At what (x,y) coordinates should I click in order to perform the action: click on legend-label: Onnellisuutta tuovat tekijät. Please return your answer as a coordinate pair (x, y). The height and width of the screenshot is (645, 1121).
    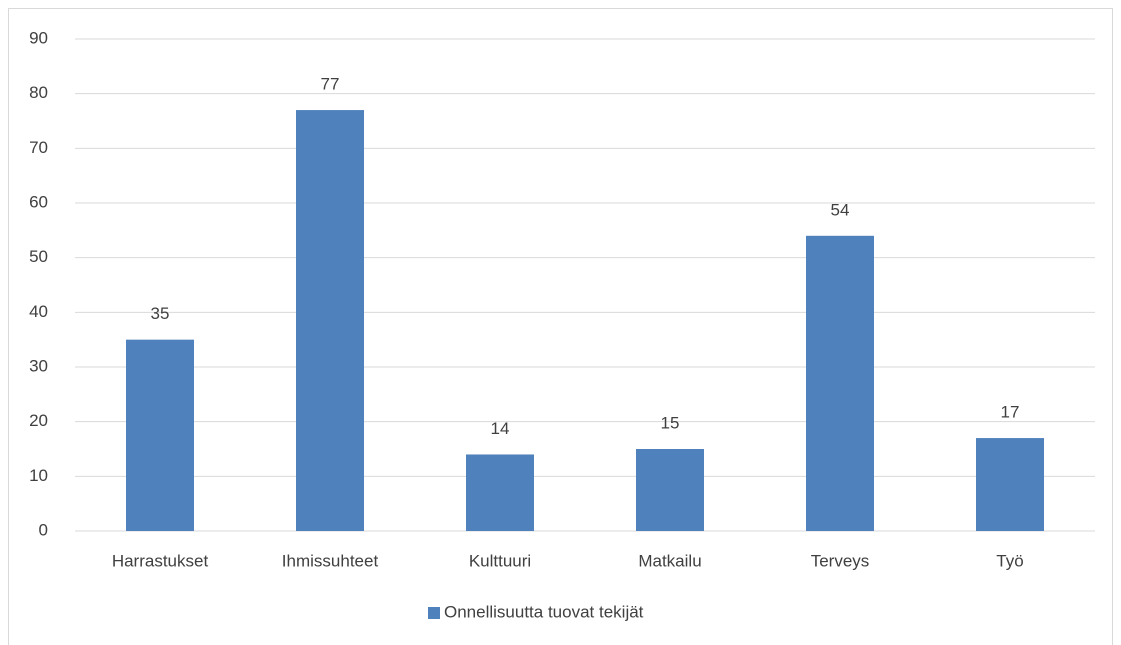
    Looking at the image, I should click on (544, 611).